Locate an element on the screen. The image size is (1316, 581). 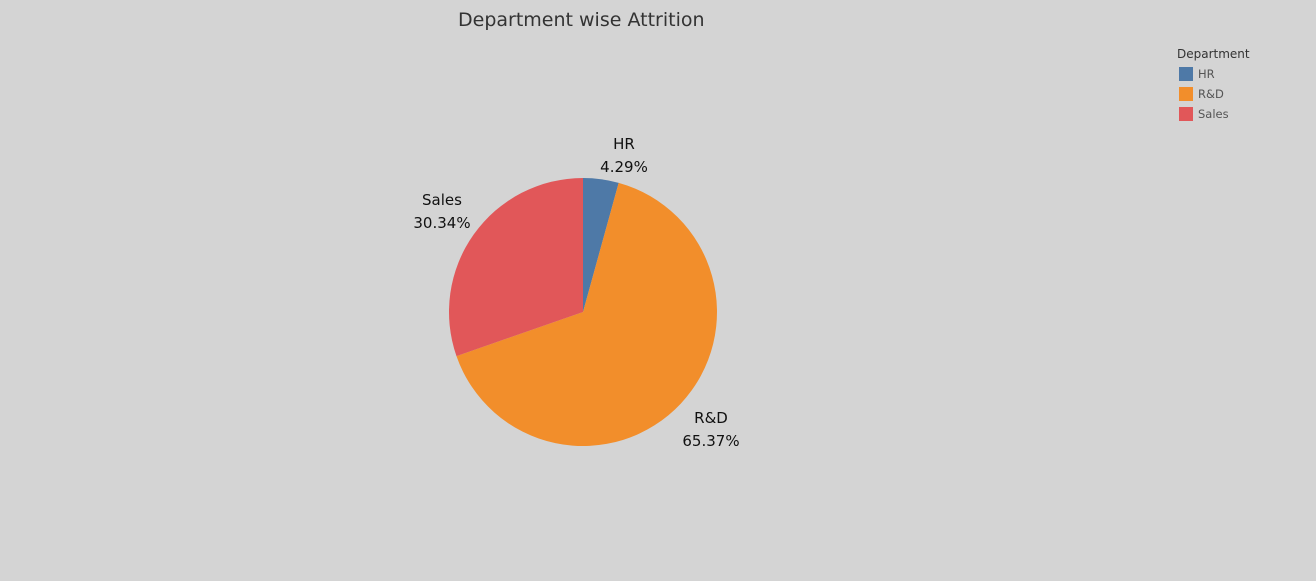
pie-slice-hr is located at coordinates (601, 245).